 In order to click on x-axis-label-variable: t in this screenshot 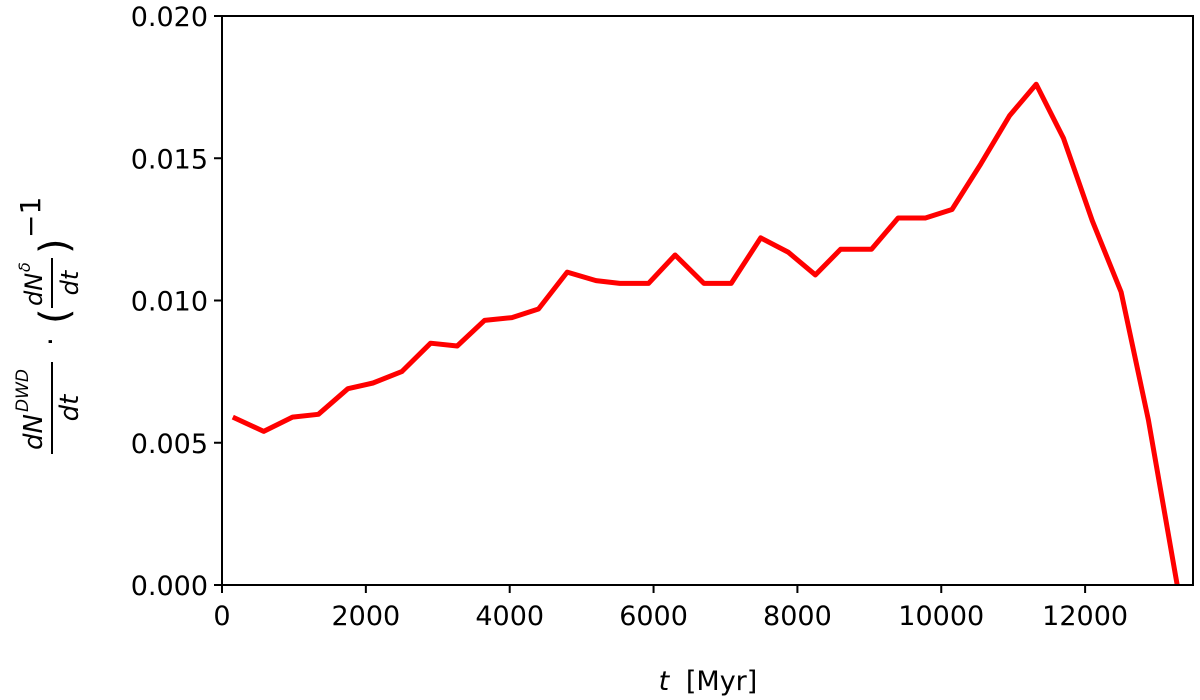, I will do `click(665, 681)`.